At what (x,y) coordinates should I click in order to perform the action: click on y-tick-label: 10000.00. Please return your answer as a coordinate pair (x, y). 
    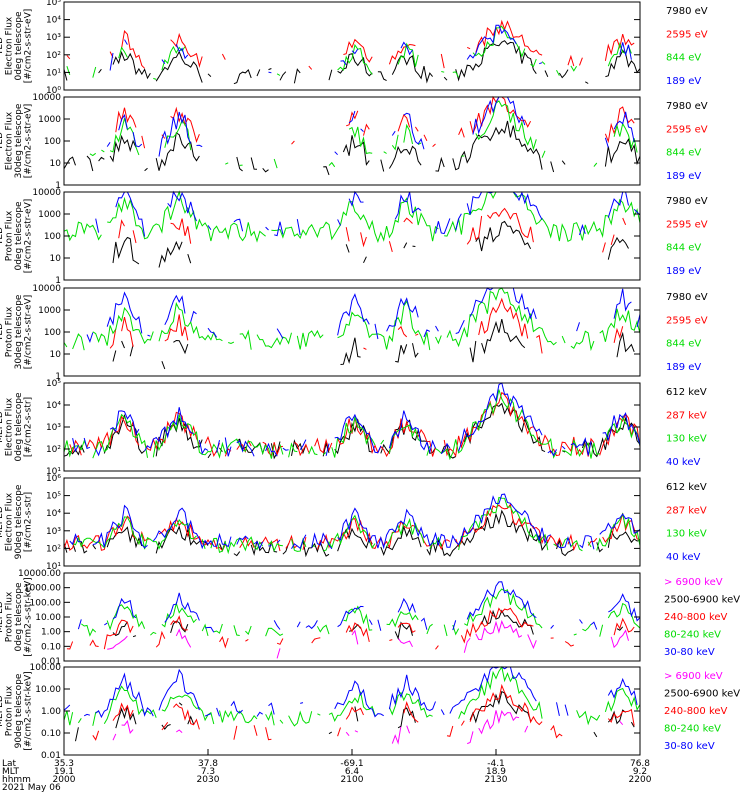
    Looking at the image, I should click on (39, 574).